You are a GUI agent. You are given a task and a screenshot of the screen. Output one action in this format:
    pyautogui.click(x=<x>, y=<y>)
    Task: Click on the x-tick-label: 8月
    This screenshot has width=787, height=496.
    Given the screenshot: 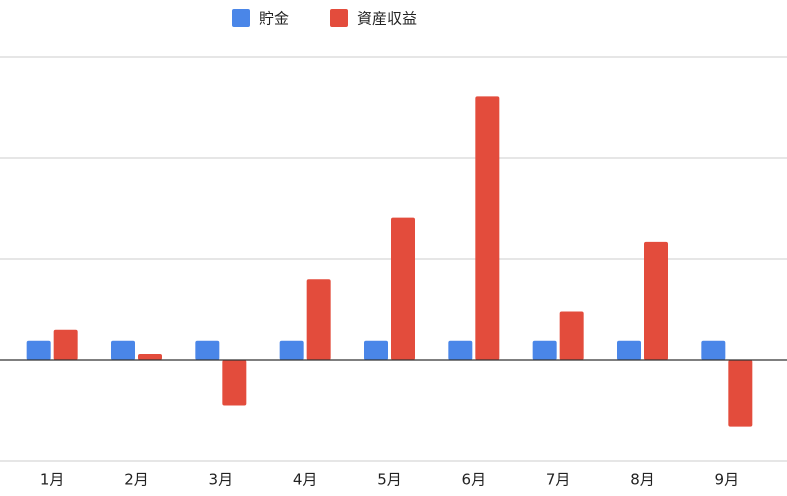 What is the action you would take?
    pyautogui.click(x=642, y=480)
    